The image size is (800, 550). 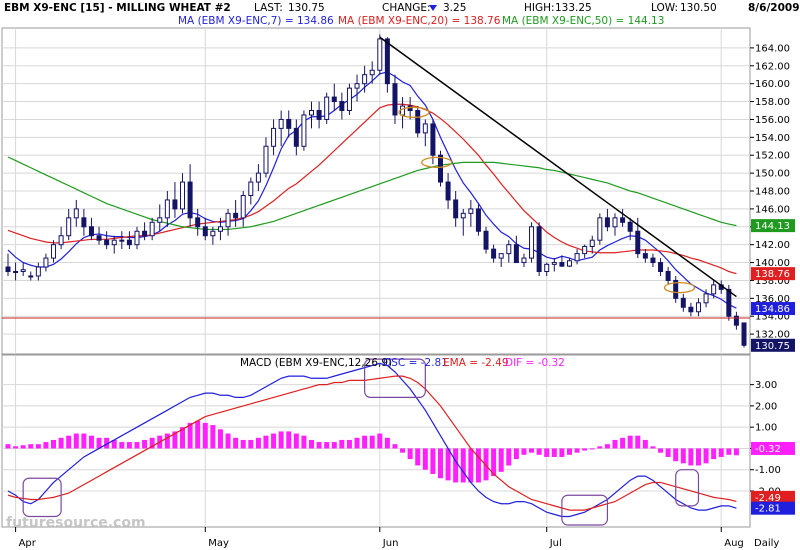 What do you see at coordinates (772, 281) in the screenshot?
I see `price-tick-label: 138.00` at bounding box center [772, 281].